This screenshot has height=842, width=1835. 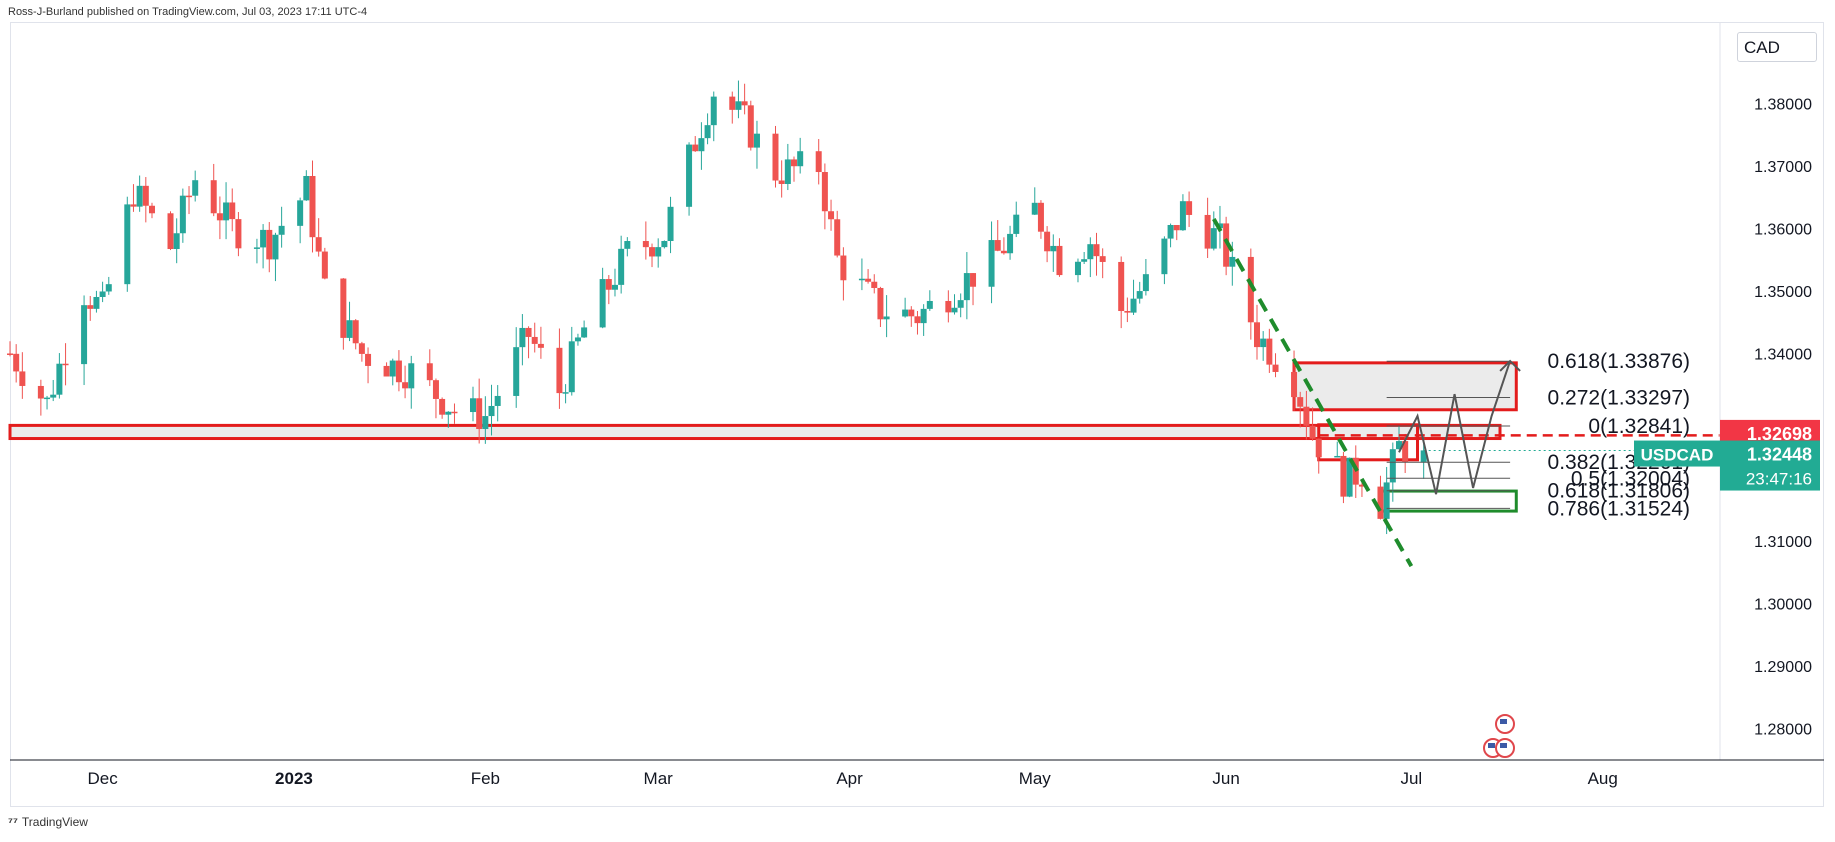 What do you see at coordinates (917, 773) in the screenshot?
I see `time-axis: Dec 2023 Feb Mar Apr May Jun Jul Aug` at bounding box center [917, 773].